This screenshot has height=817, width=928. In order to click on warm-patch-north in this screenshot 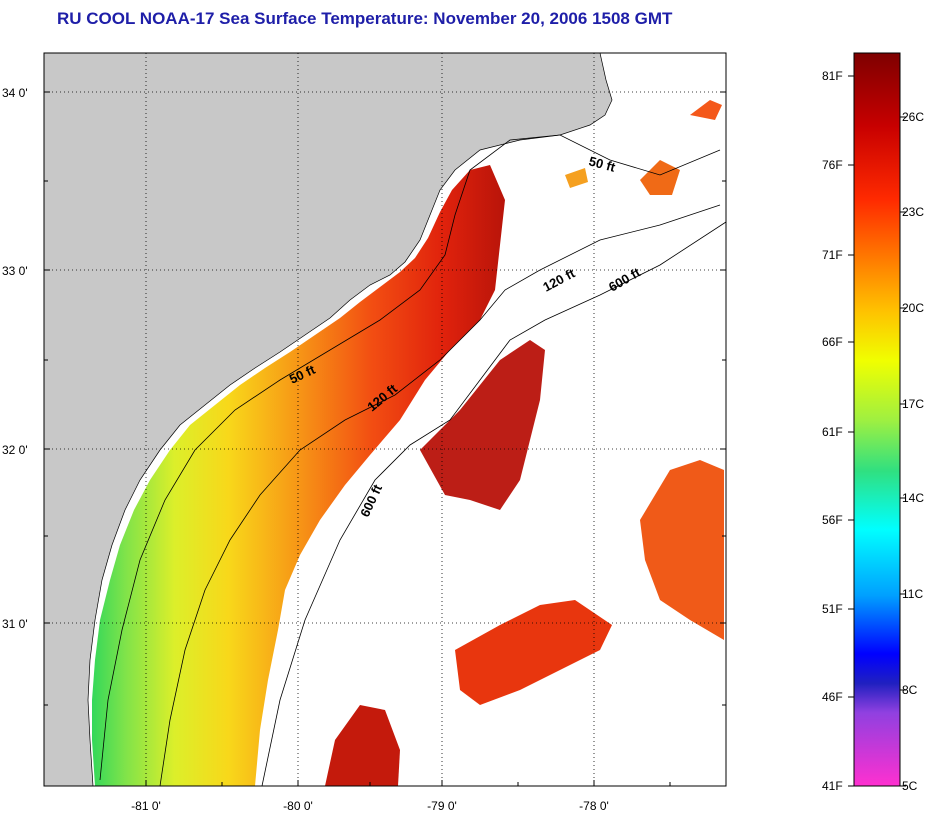, I will do `click(660, 177)`.